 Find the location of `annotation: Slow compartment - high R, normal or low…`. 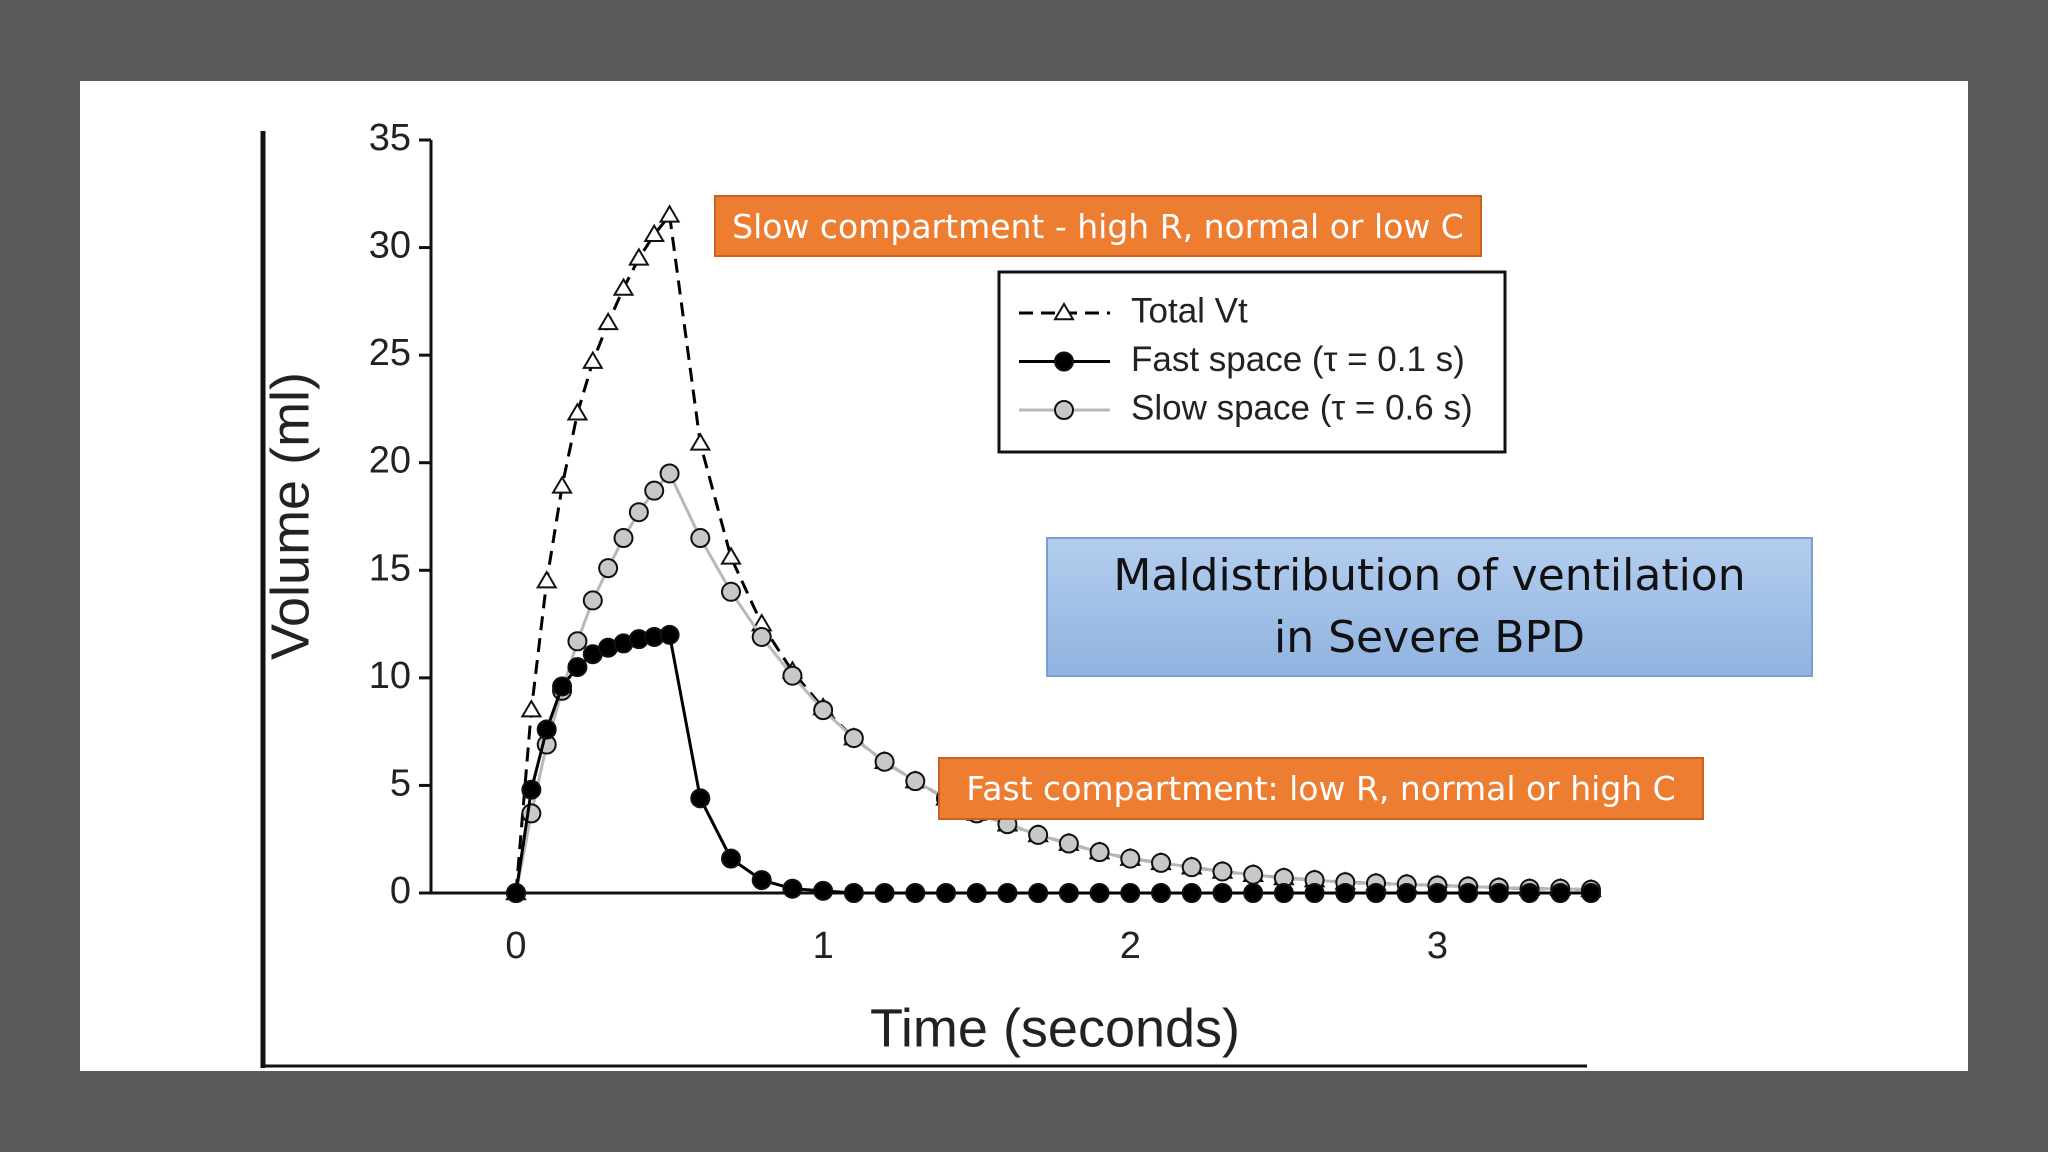

annotation: Slow compartment - high R, normal or low… is located at coordinates (1098, 226).